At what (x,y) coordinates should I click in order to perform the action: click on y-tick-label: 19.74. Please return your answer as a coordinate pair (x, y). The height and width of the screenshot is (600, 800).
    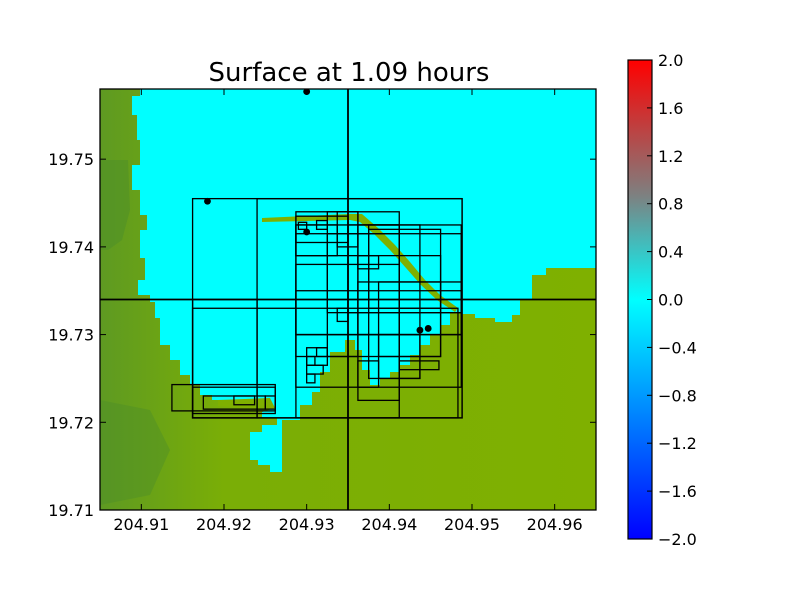
    Looking at the image, I should click on (71, 247).